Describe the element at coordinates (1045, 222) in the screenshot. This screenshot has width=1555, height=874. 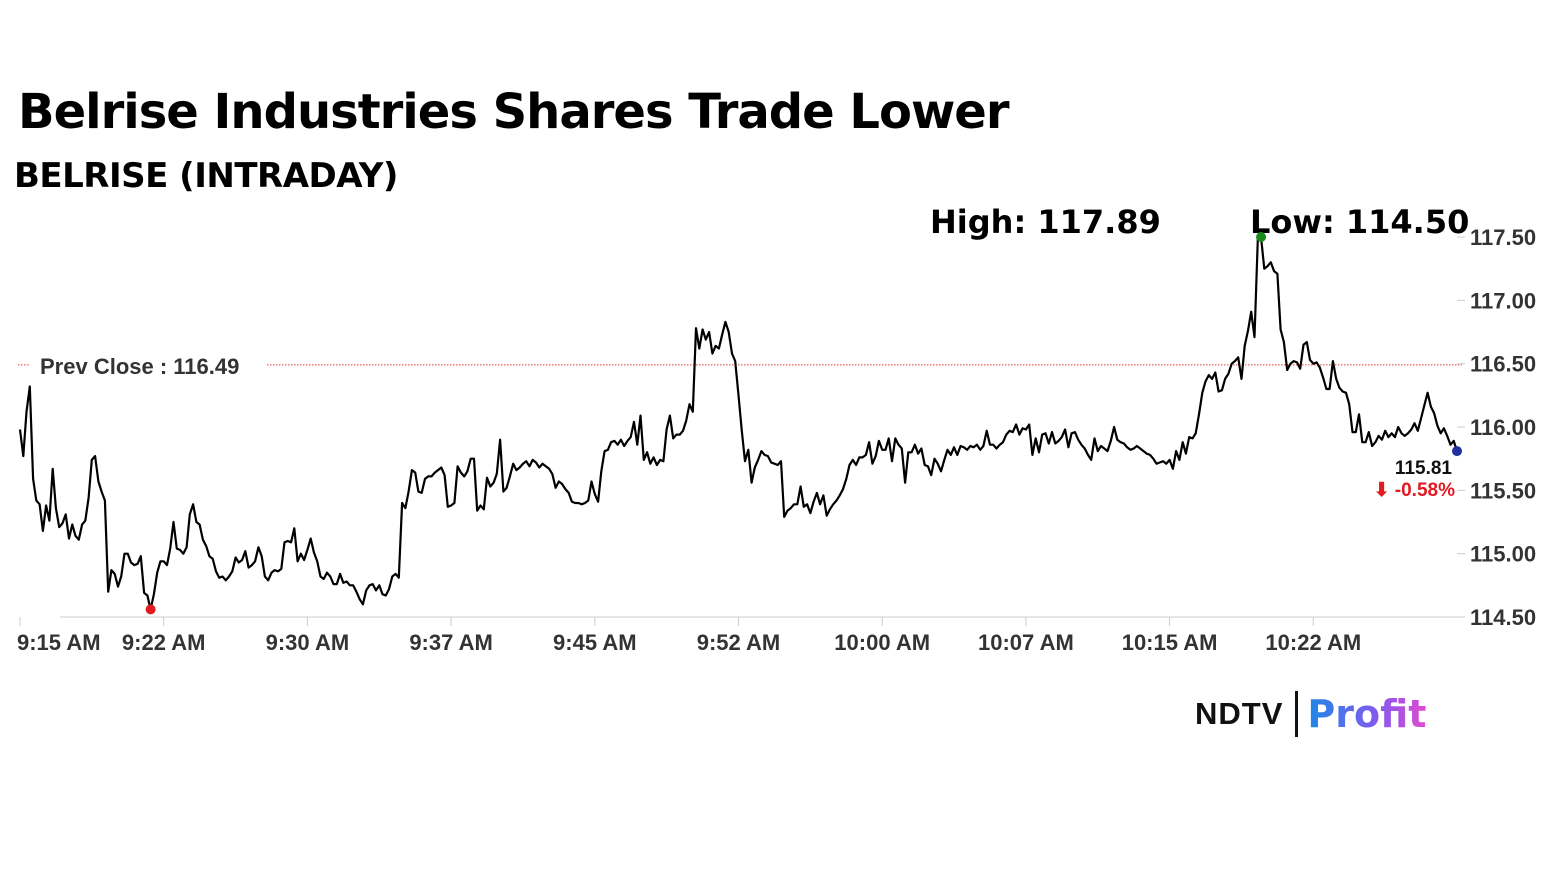
I see `high-label: High: 117.89` at that location.